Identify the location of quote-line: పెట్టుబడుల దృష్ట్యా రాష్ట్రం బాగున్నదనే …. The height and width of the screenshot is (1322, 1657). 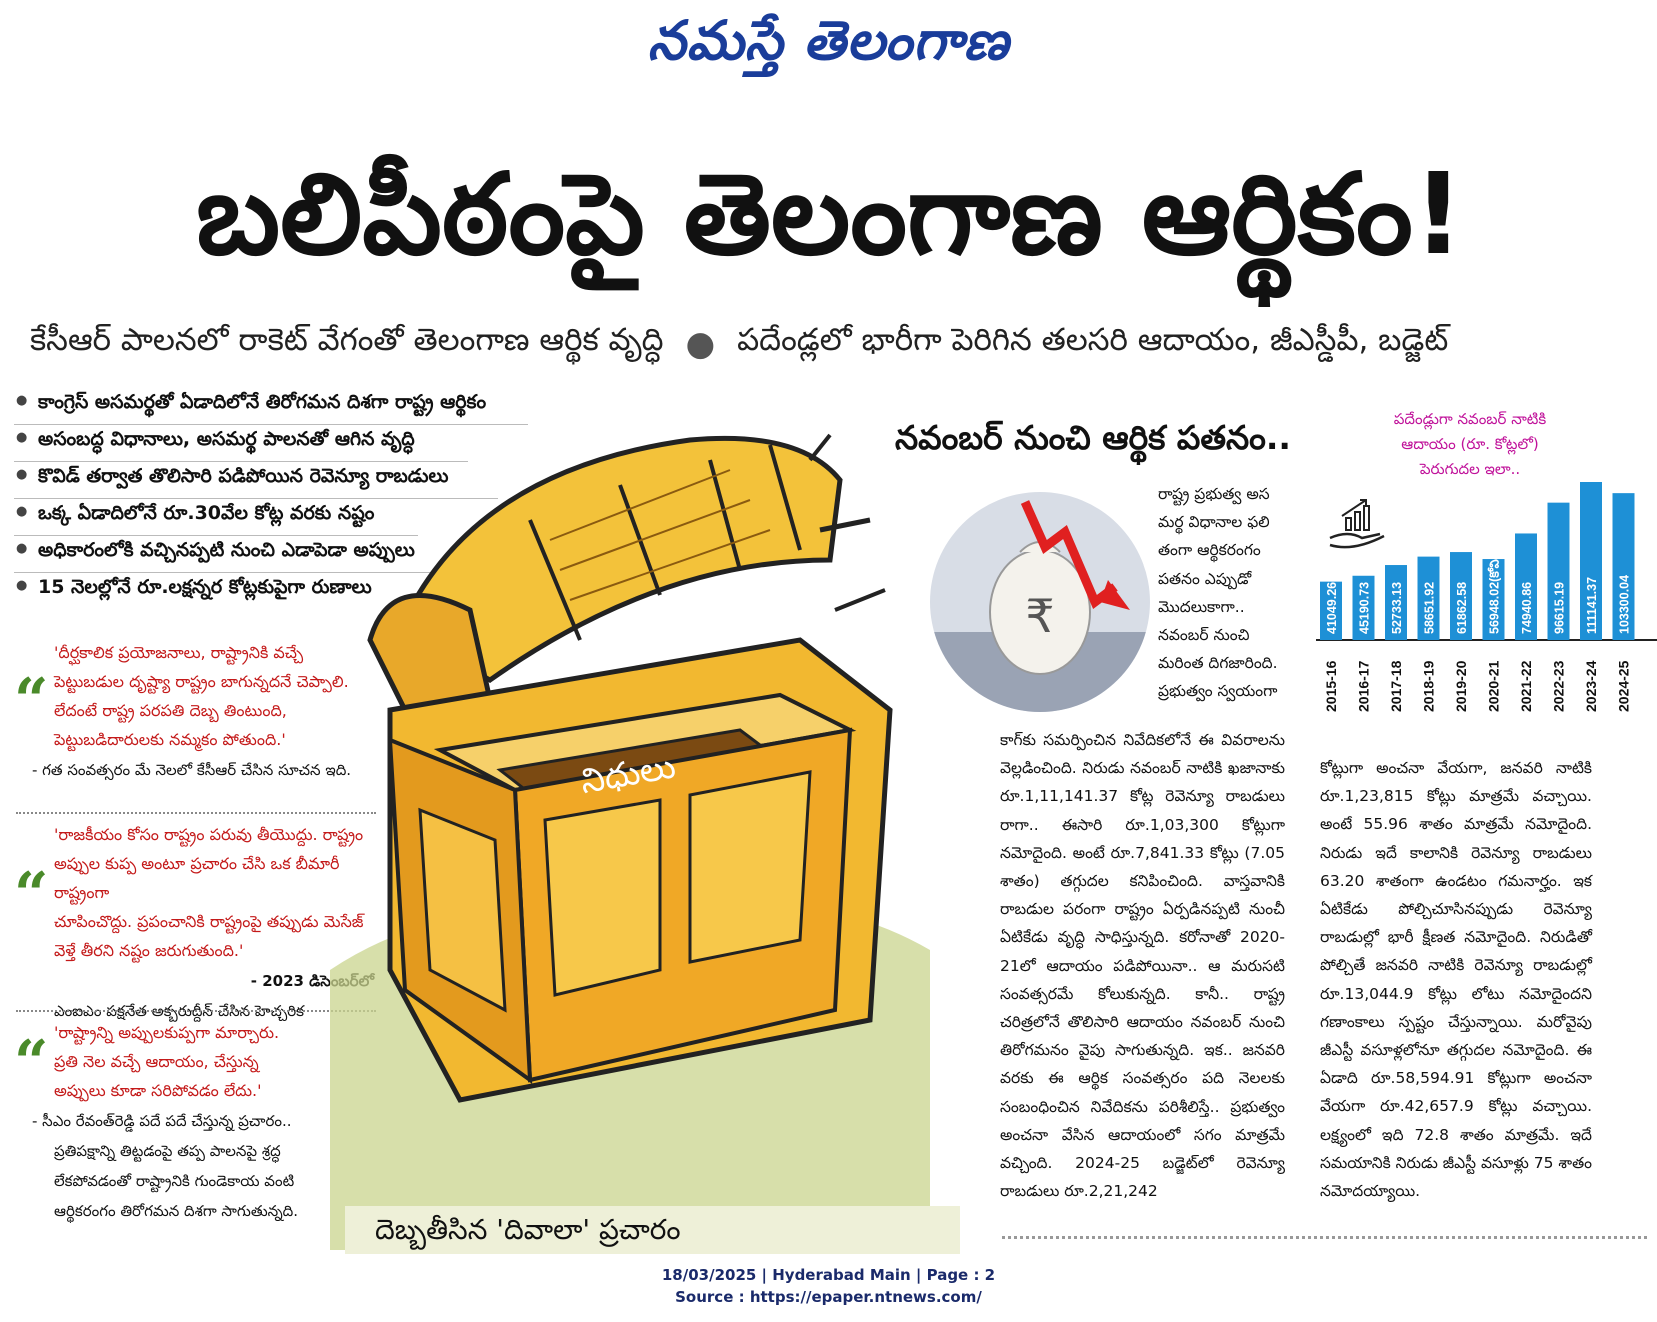
(201, 681).